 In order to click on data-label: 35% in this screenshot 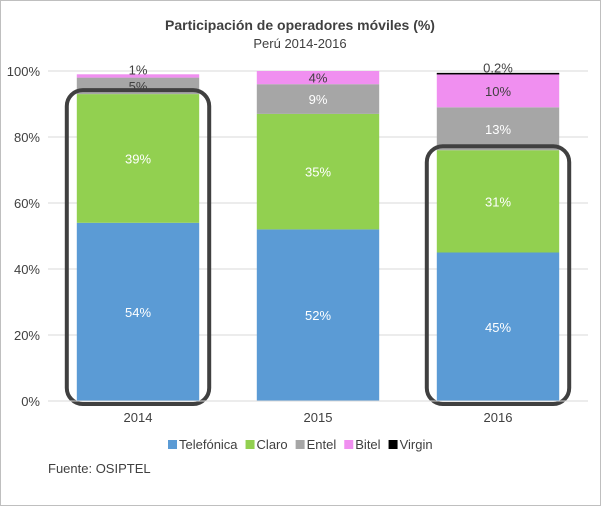, I will do `click(318, 172)`.